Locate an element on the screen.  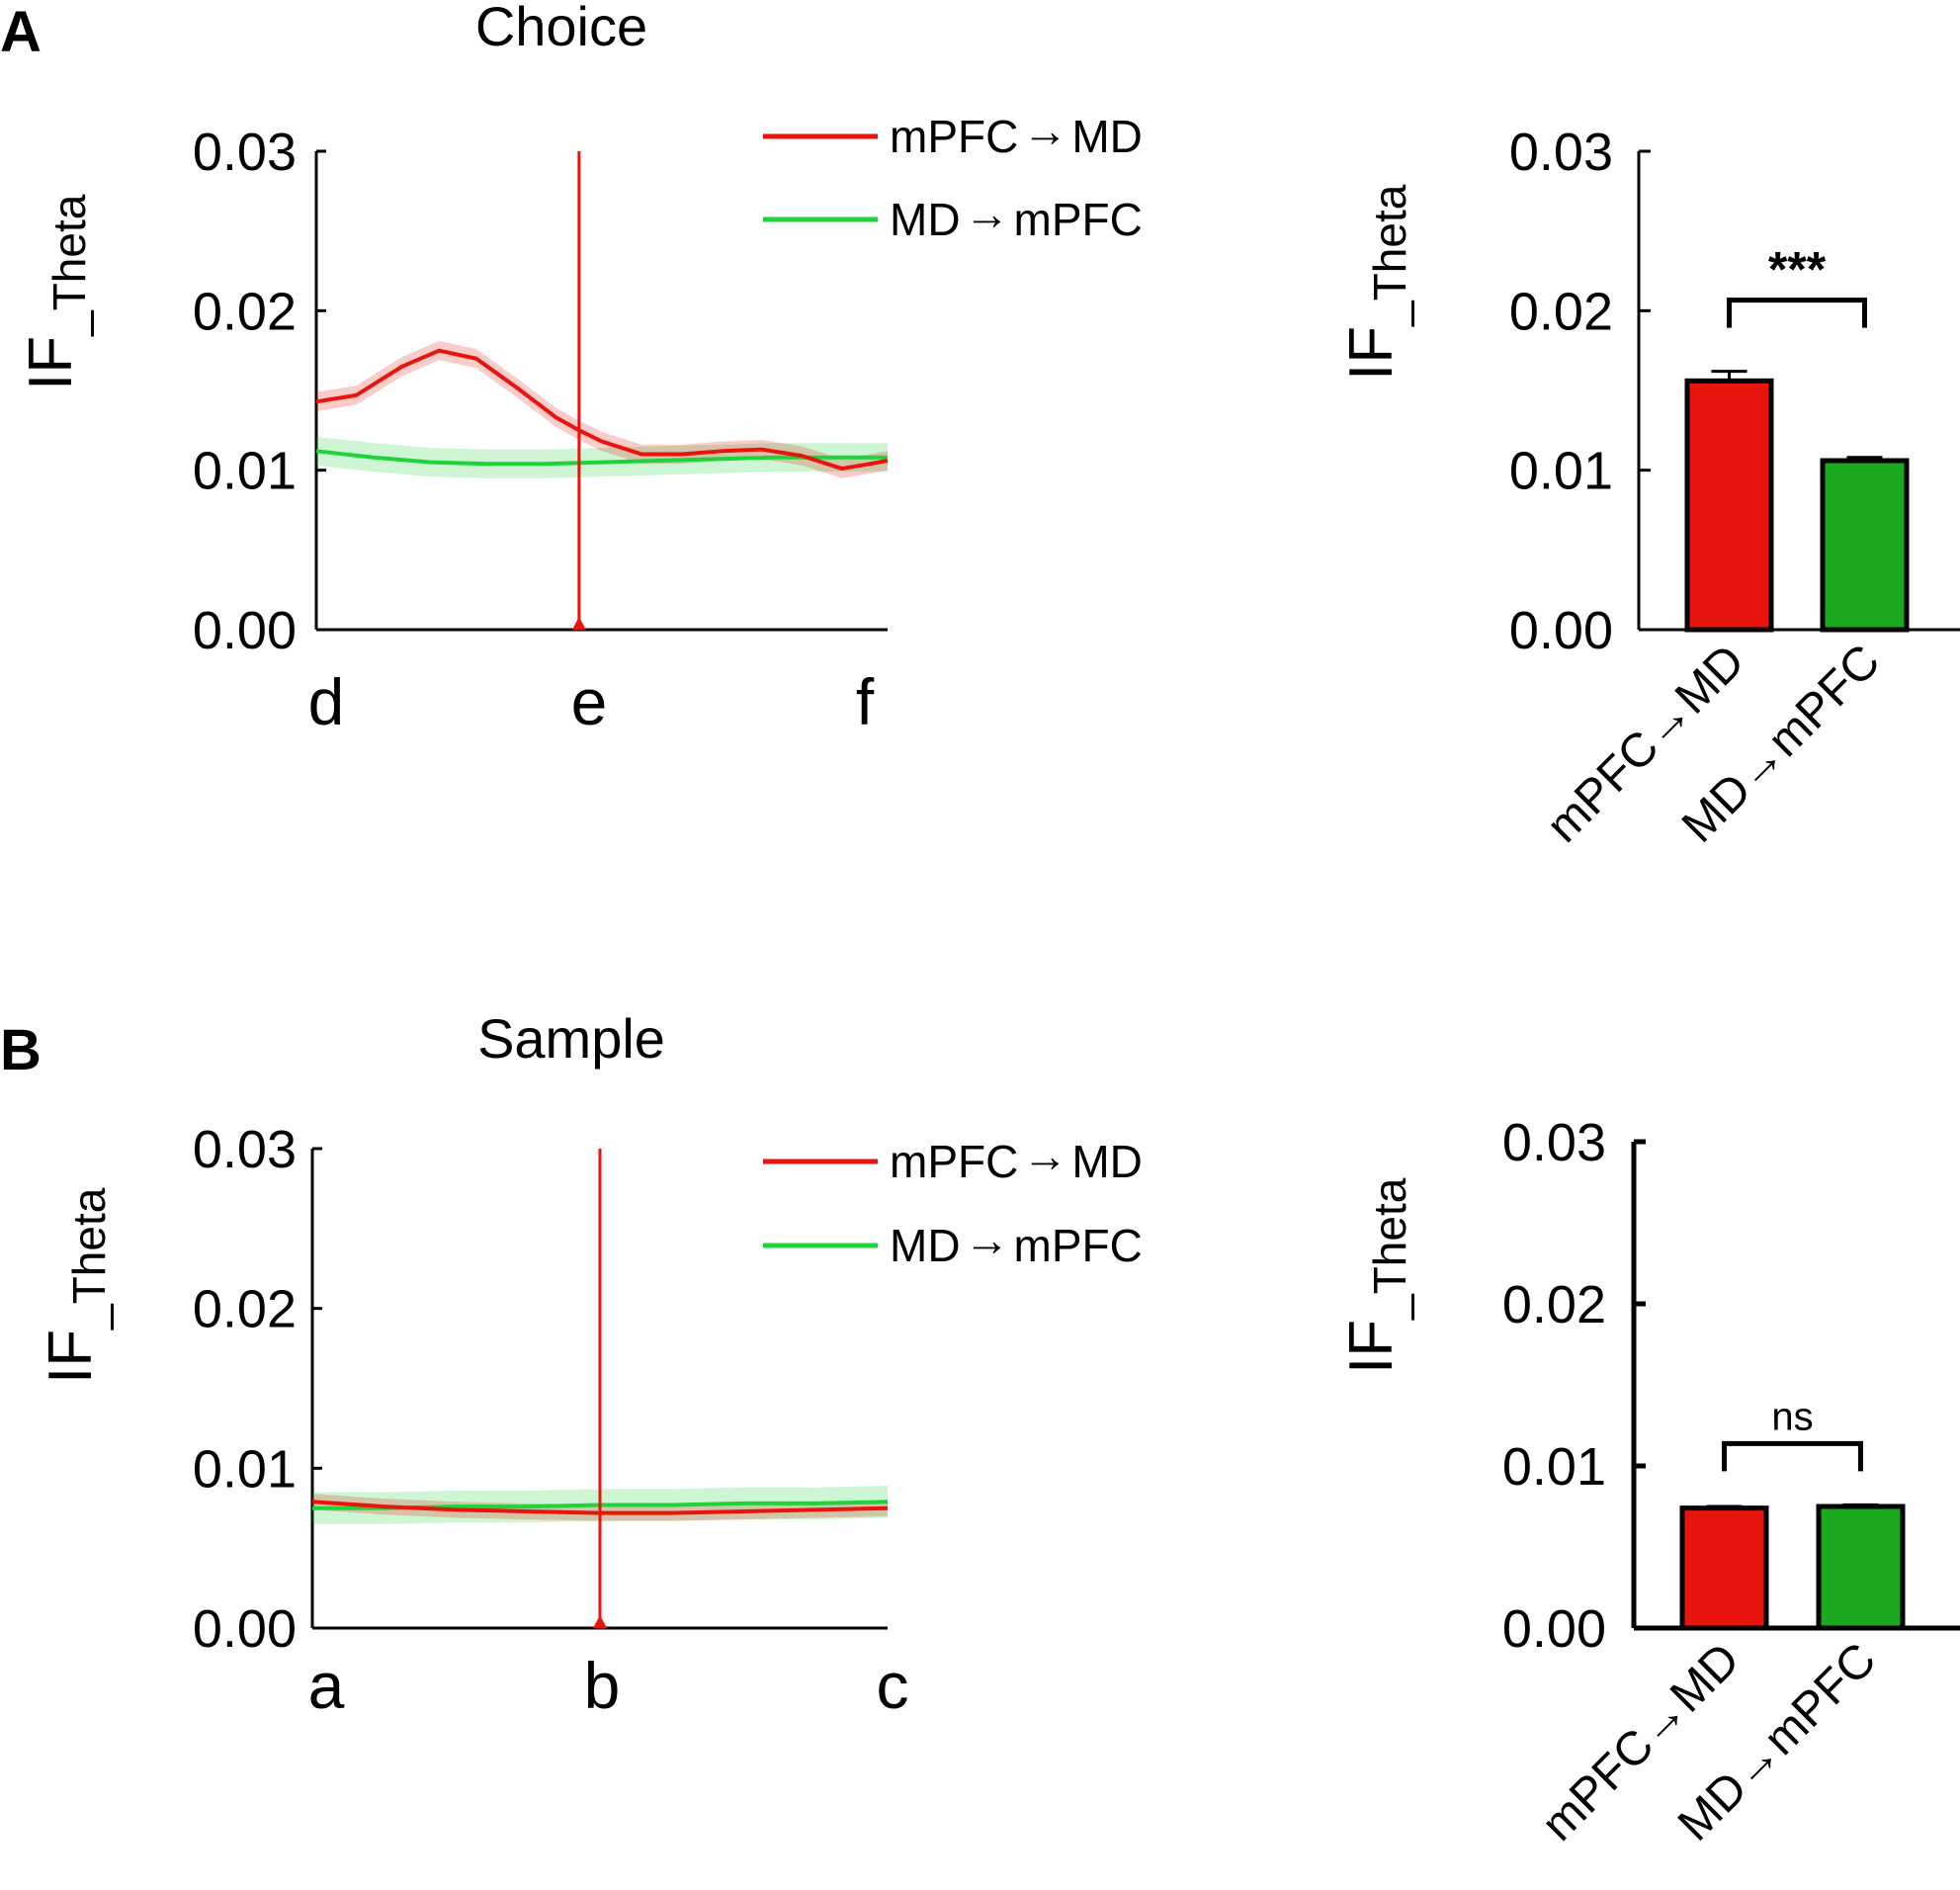
panel-b-line-ytick-label: 0.00 is located at coordinates (245, 1629).